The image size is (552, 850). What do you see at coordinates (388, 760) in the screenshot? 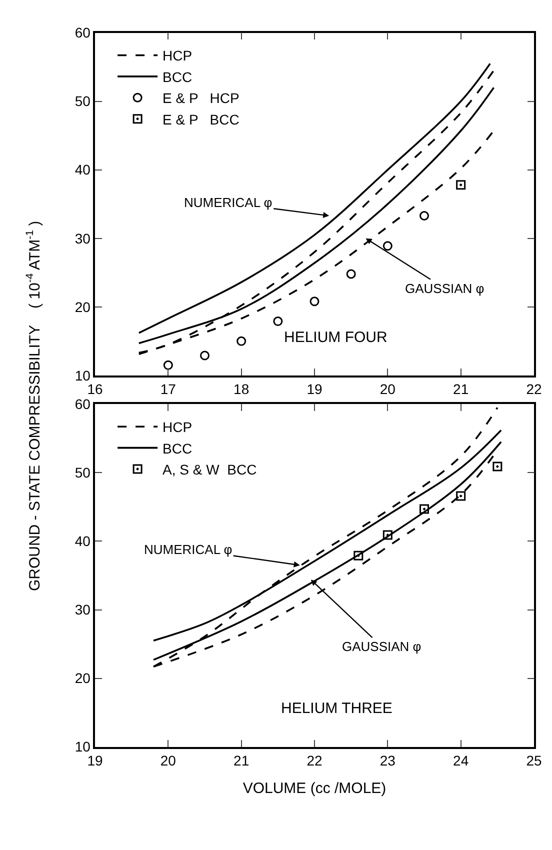
I see `x-tick-label: 23` at bounding box center [388, 760].